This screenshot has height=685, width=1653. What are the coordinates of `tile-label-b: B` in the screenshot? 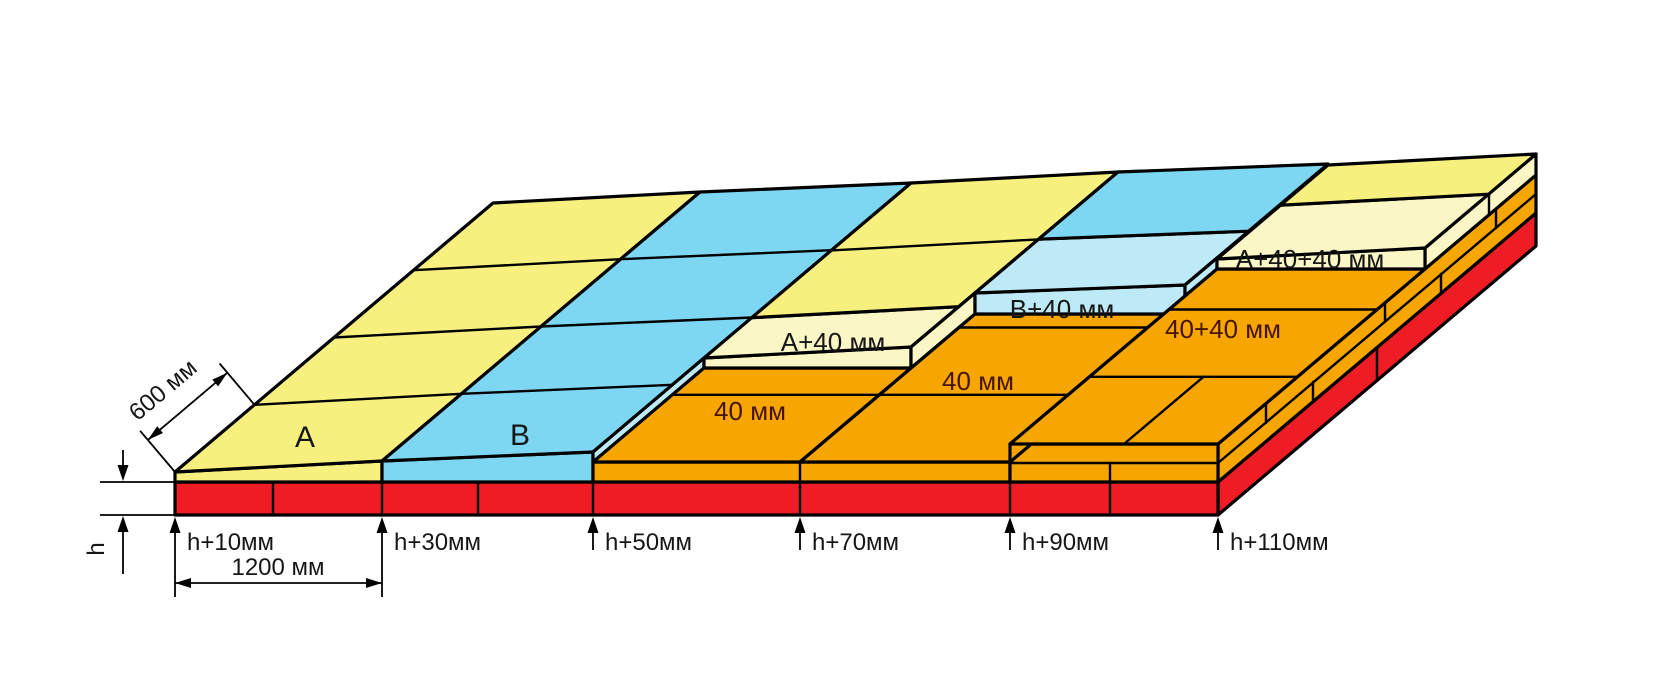 It's located at (520, 435).